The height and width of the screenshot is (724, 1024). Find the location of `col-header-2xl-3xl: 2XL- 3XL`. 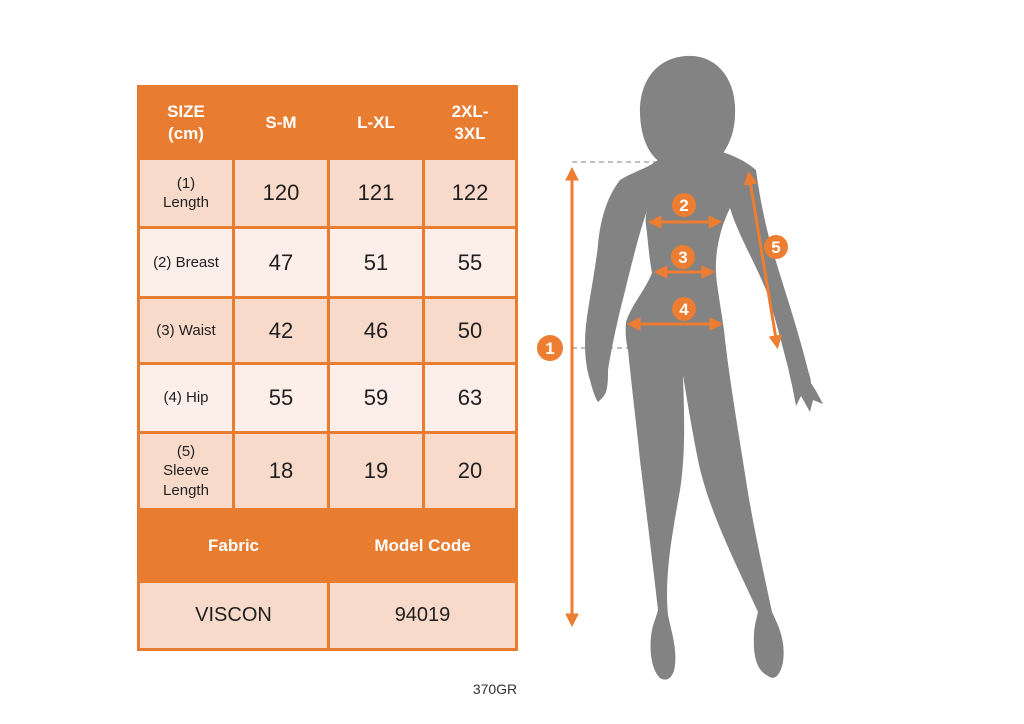

col-header-2xl-3xl: 2XL- 3XL is located at coordinates (470, 122).